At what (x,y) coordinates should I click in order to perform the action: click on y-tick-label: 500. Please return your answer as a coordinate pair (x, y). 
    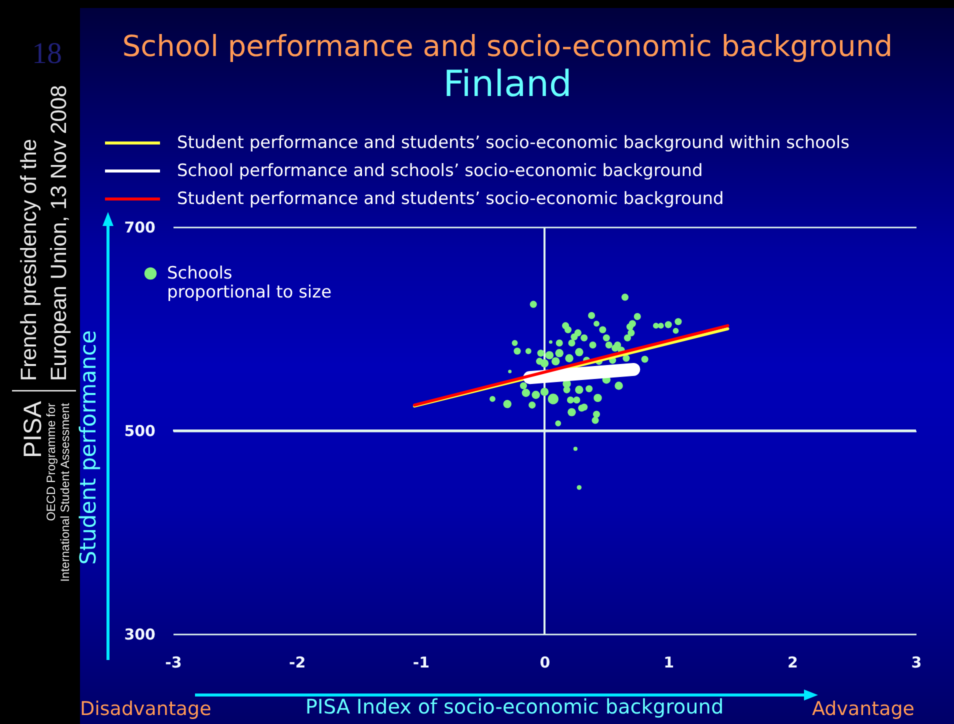
    Looking at the image, I should click on (140, 431).